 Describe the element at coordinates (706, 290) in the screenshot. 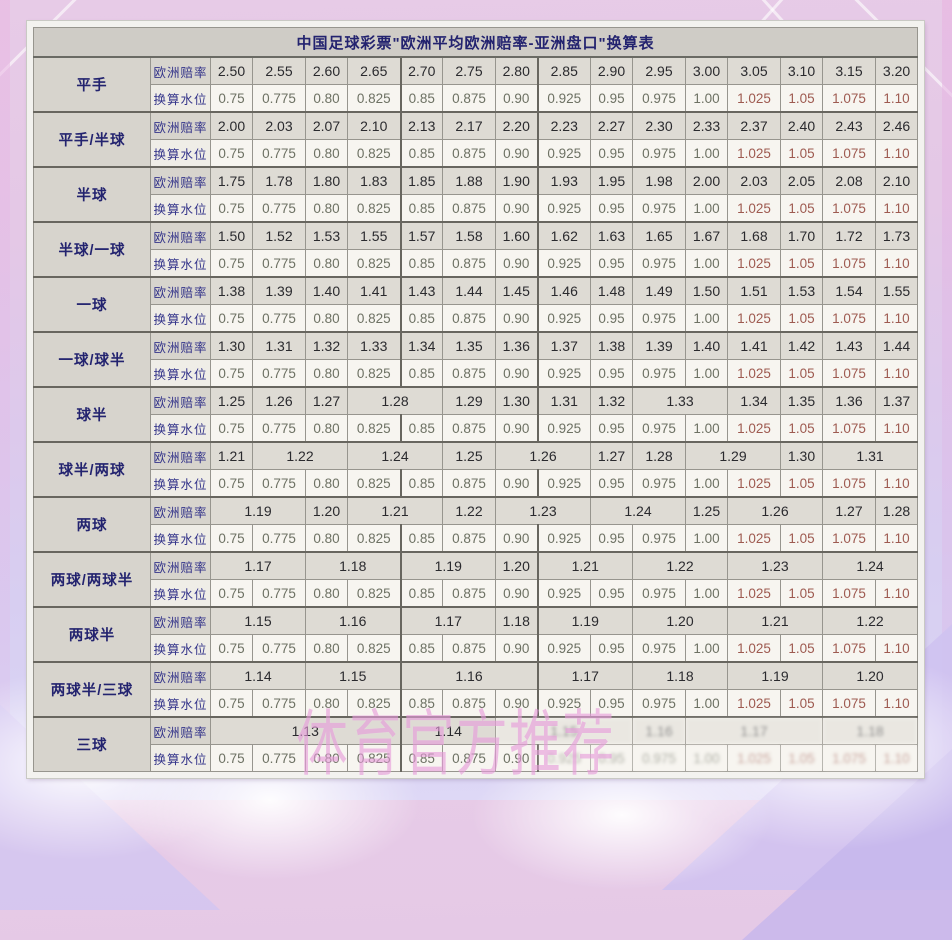

I see `odds-cell: 1.50` at that location.